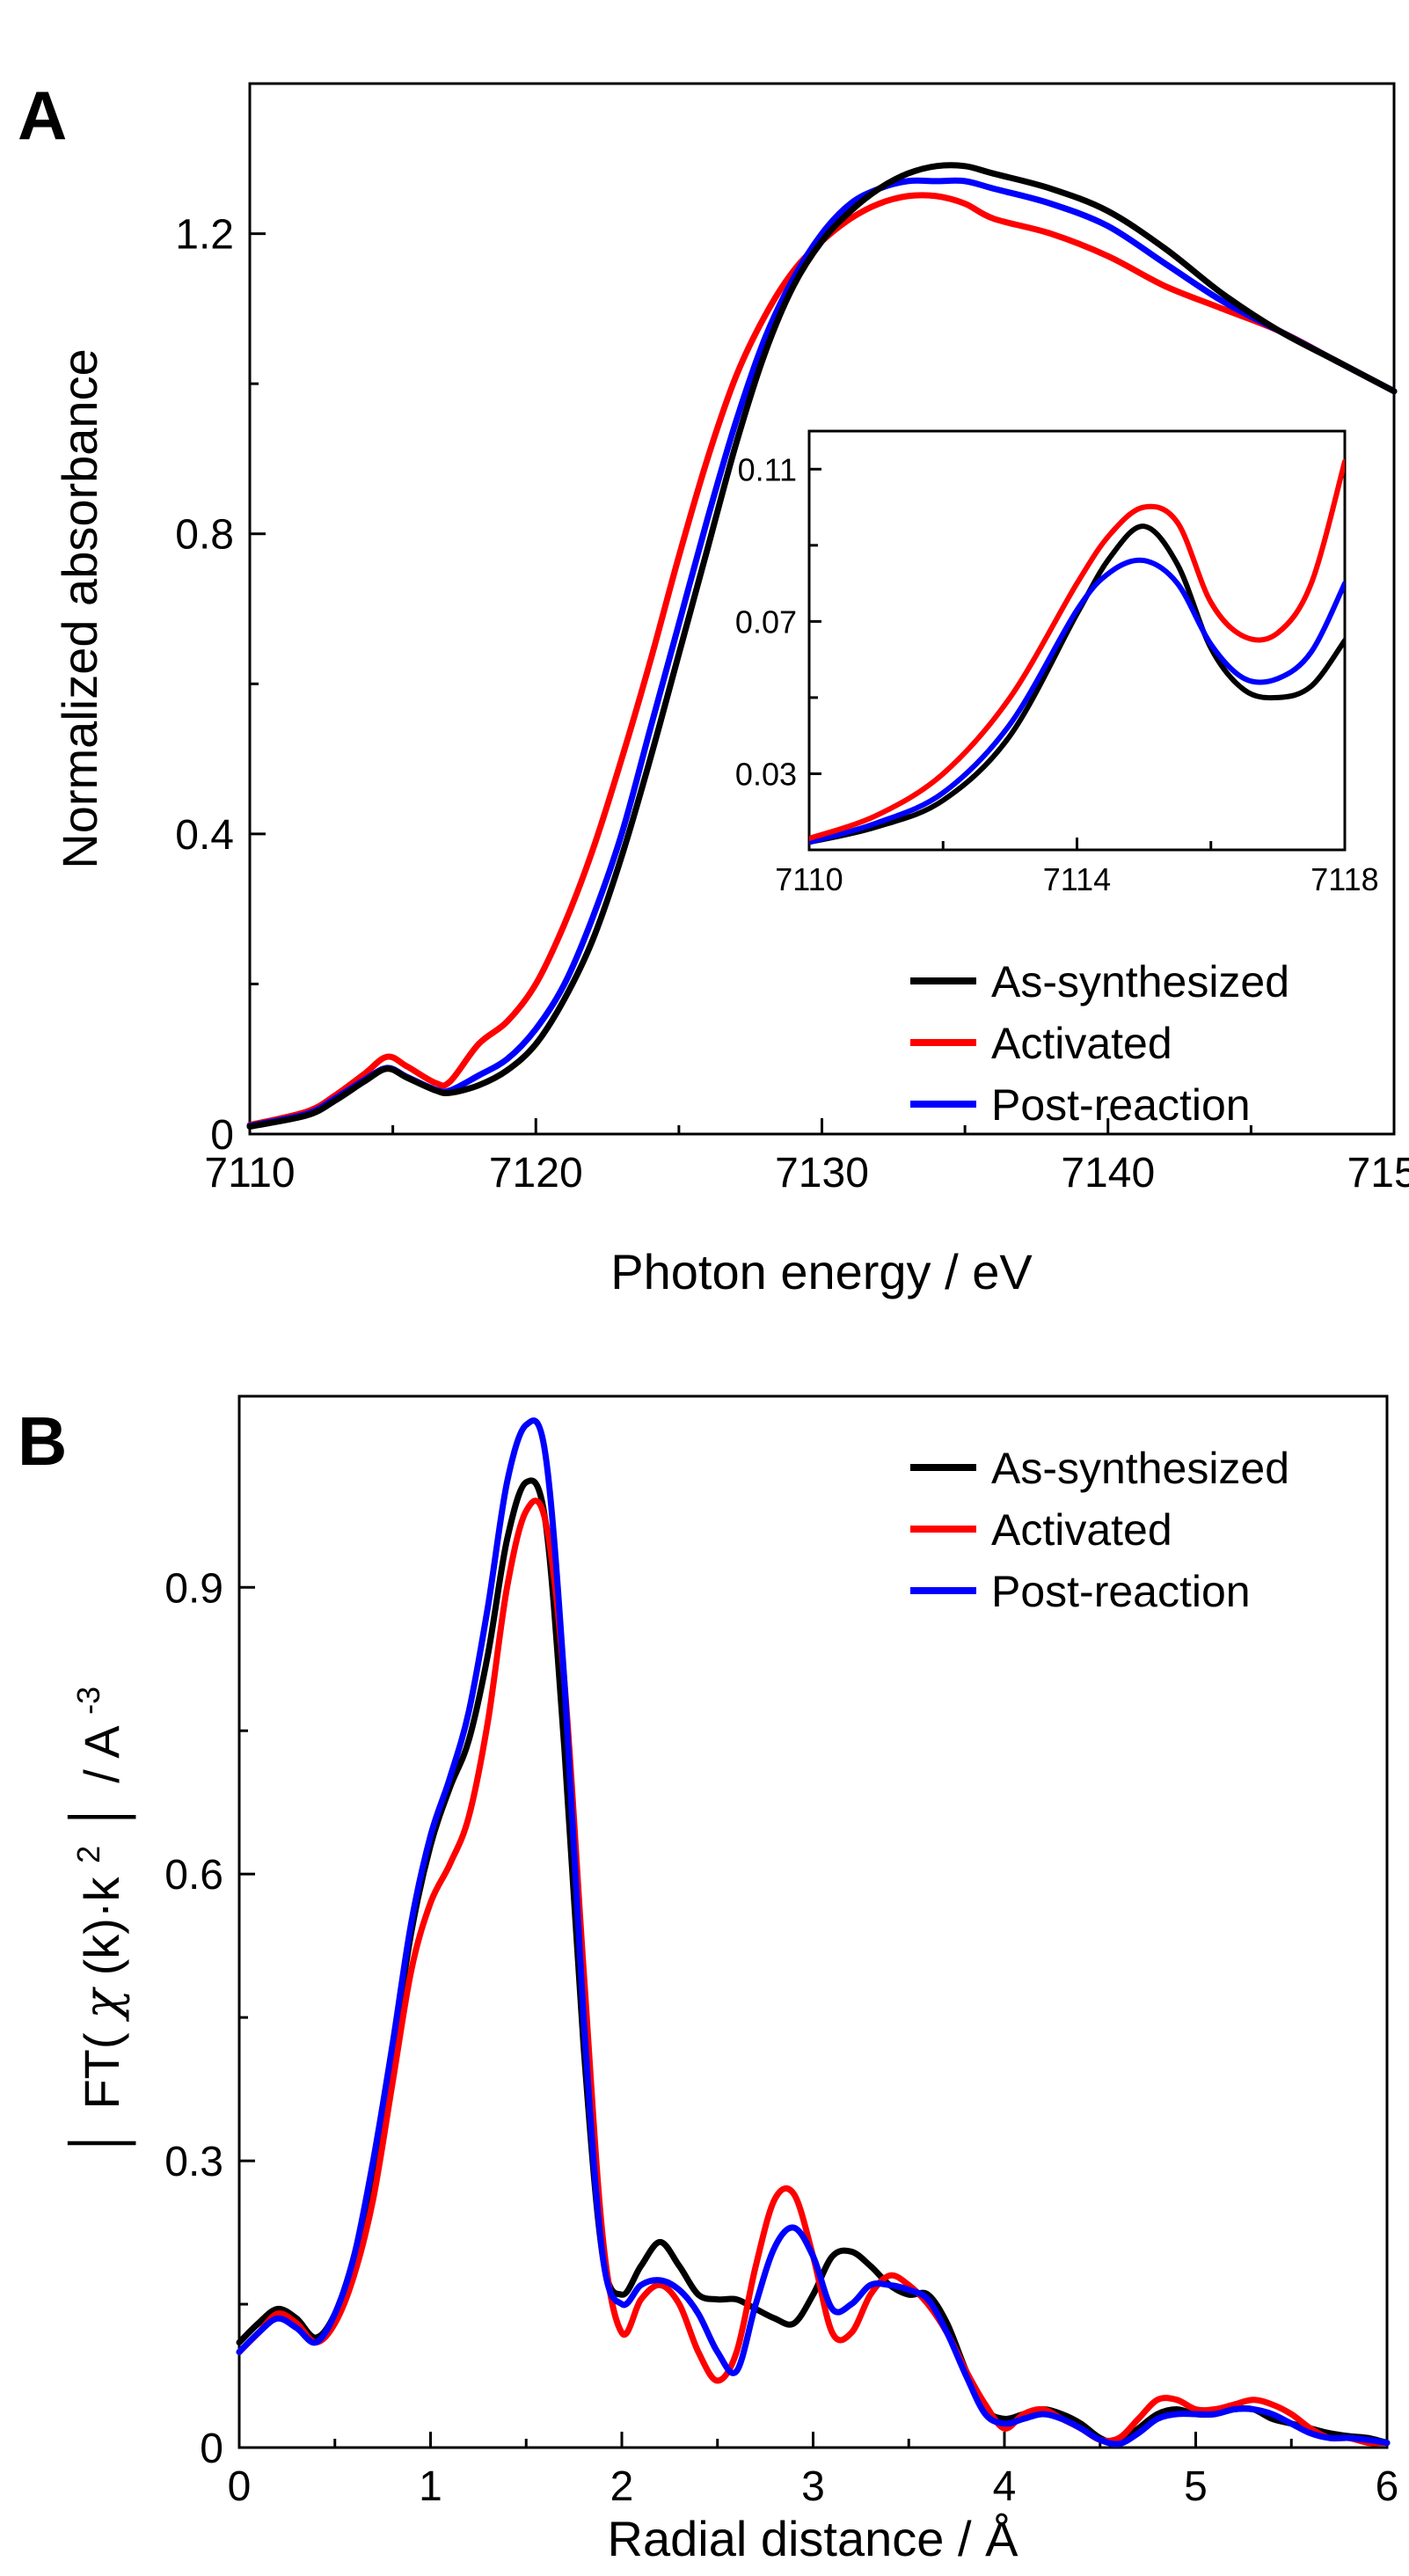  What do you see at coordinates (101, 1754) in the screenshot?
I see `y-title-post: / A` at bounding box center [101, 1754].